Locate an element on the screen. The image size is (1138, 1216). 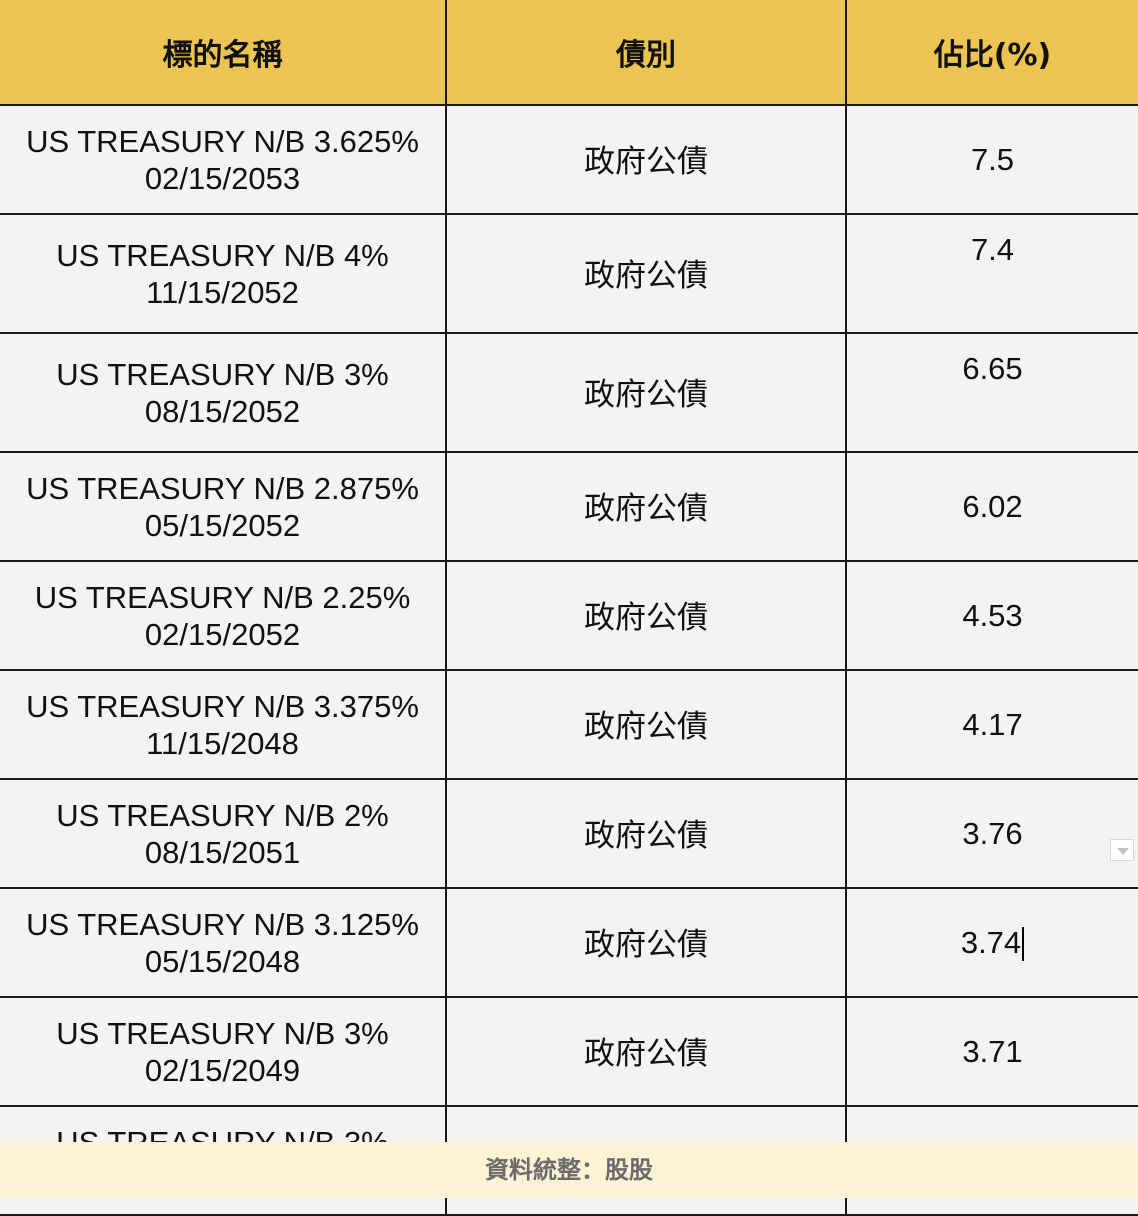
cell-name: US TREASURY N/B 3.625% 02/15/2053 is located at coordinates (223, 160).